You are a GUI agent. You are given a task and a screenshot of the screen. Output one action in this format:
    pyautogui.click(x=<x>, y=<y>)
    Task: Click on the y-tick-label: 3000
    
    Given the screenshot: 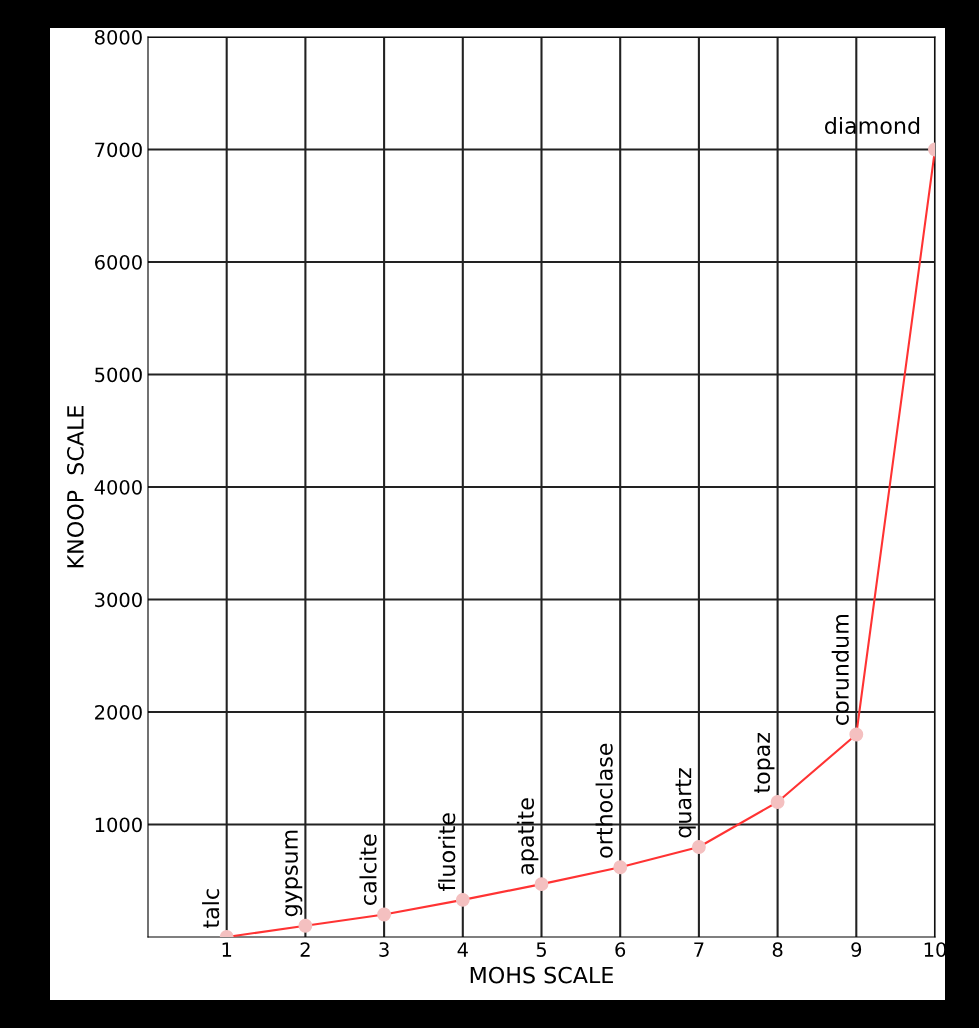 What is the action you would take?
    pyautogui.click(x=118, y=600)
    